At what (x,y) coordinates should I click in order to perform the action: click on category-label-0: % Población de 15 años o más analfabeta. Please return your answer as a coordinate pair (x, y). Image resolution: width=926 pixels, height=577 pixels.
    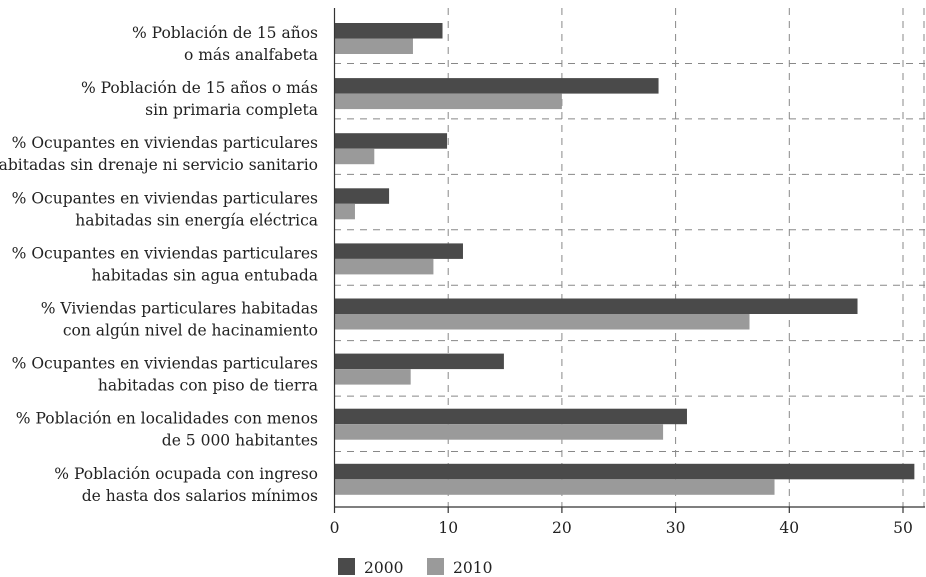
    Looking at the image, I should click on (225, 44).